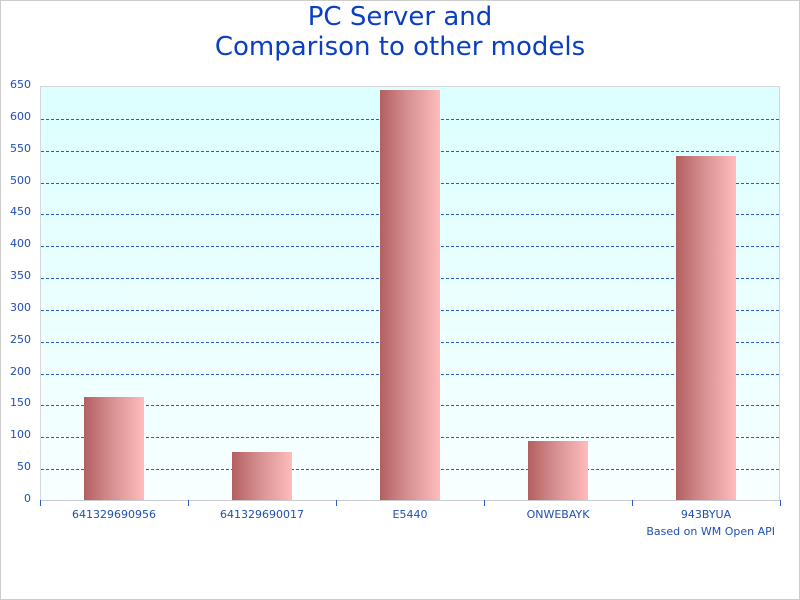  Describe the element at coordinates (20, 148) in the screenshot. I see `y-tick-label: 550` at that location.